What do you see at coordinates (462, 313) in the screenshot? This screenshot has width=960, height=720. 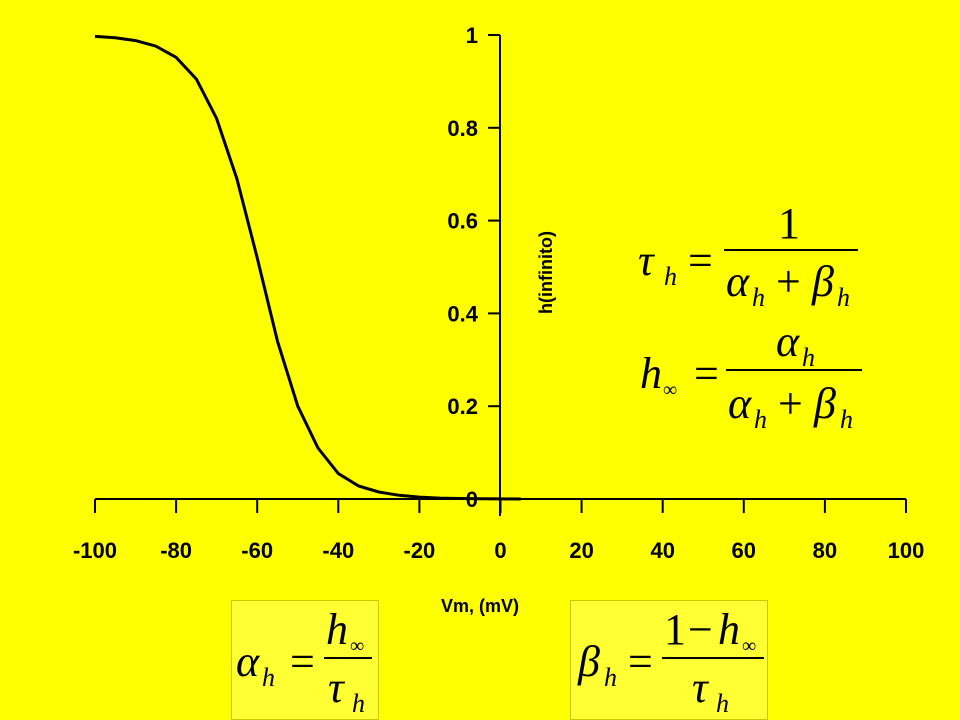 I see `y-tick-label: 0.4` at bounding box center [462, 313].